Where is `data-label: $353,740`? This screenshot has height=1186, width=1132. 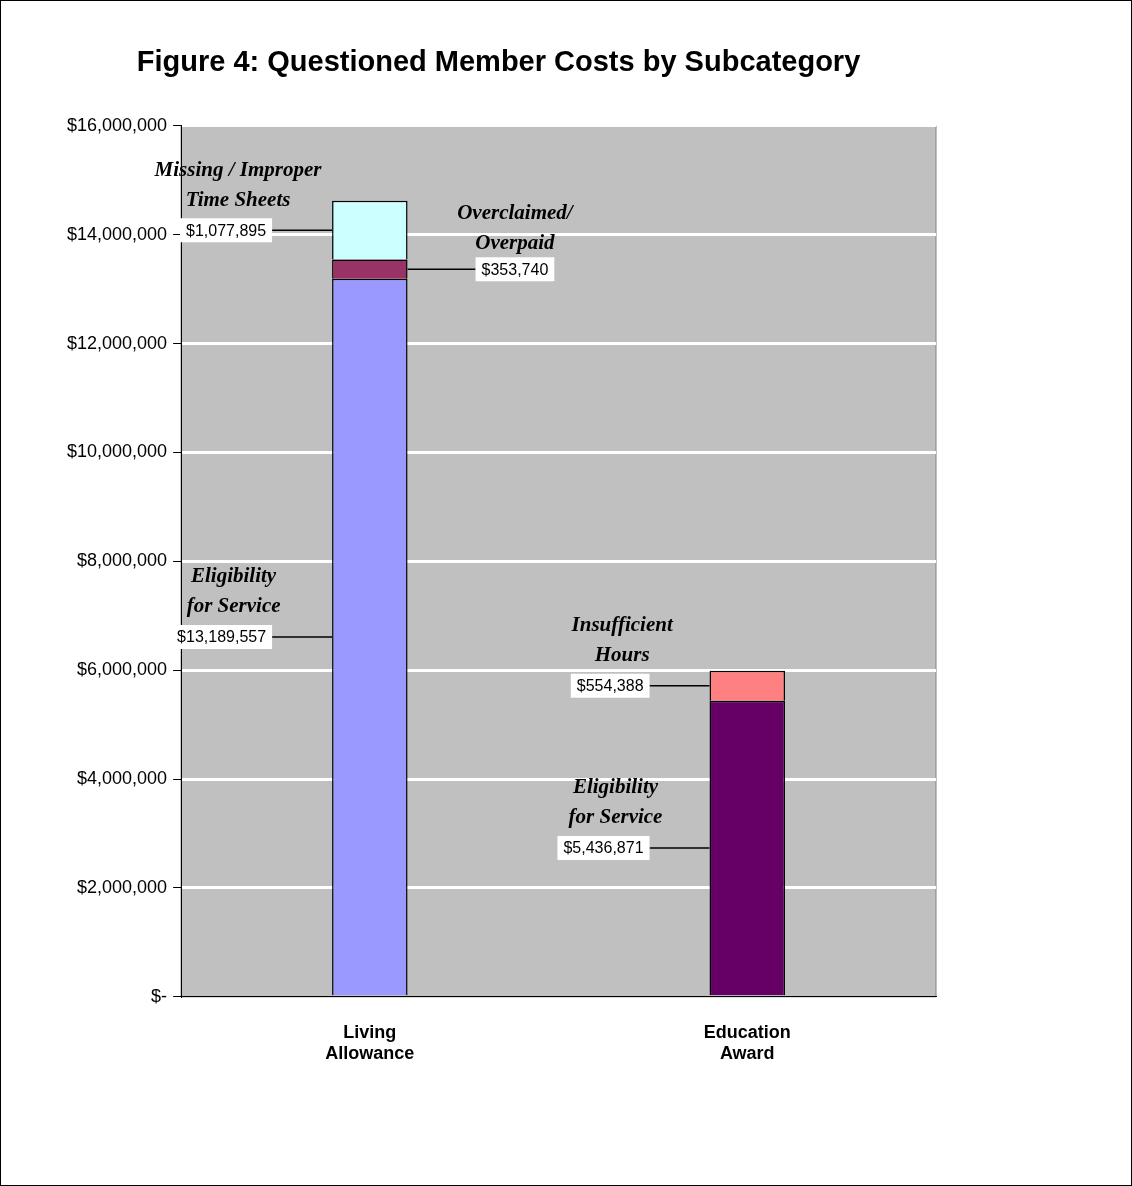
data-label: $353,740 is located at coordinates (515, 269).